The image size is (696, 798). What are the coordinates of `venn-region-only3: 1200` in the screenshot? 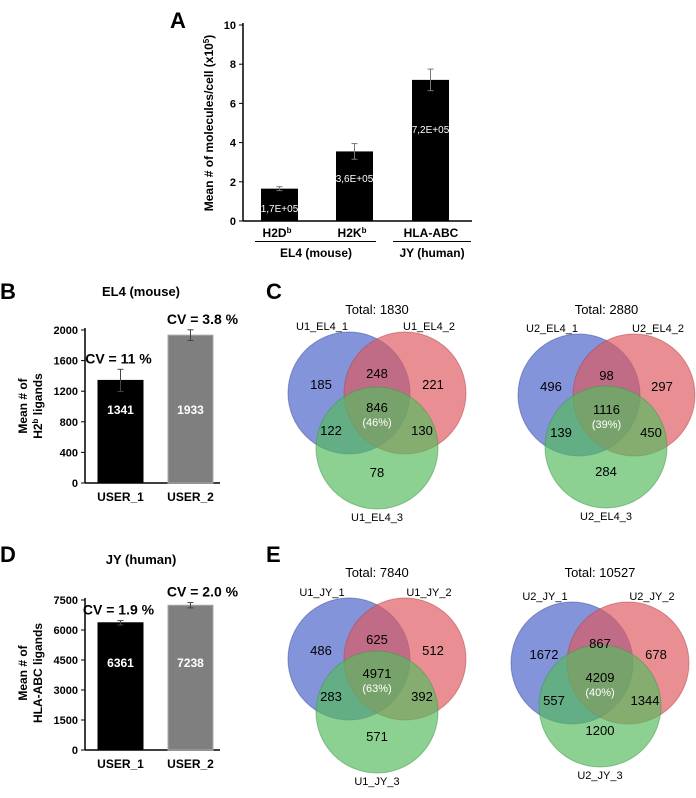 It's located at (600, 730).